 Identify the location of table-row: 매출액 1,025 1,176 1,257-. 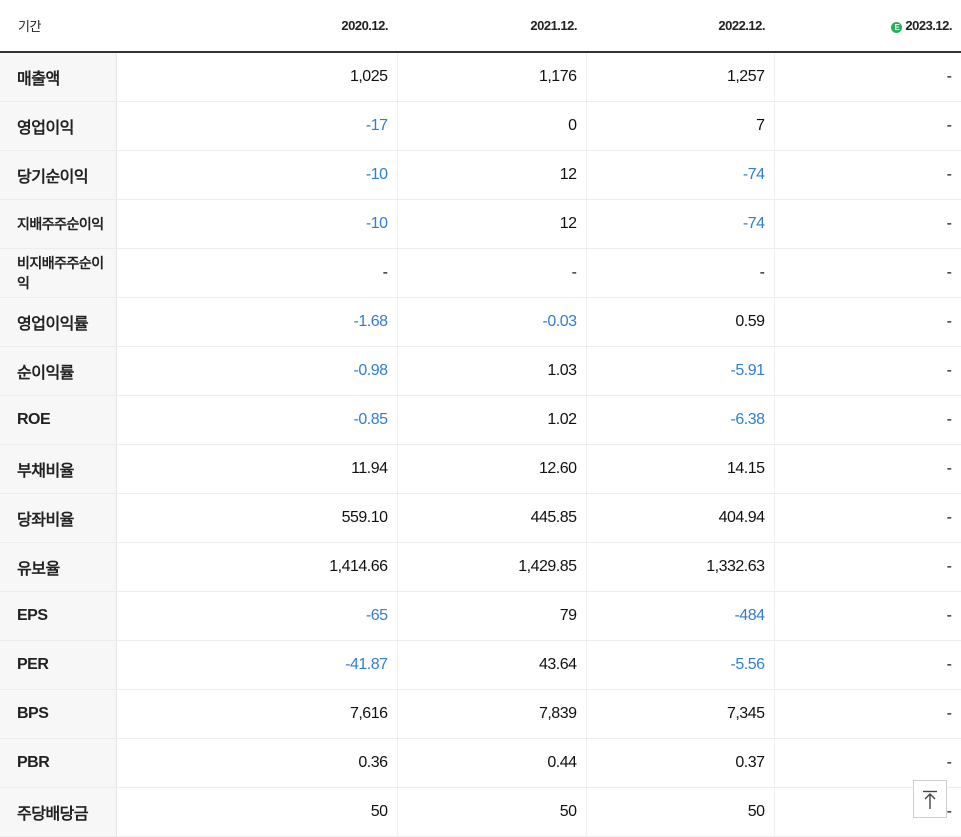
(480, 77).